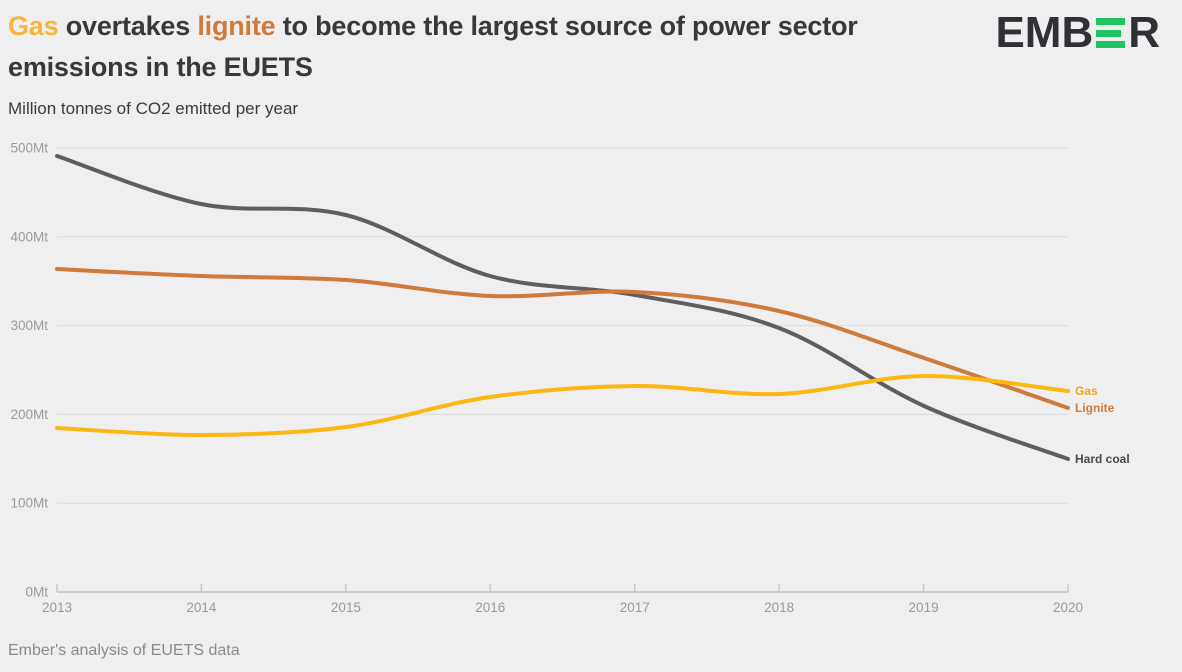 This screenshot has height=672, width=1182. Describe the element at coordinates (1102, 458) in the screenshot. I see `series-label-hard-coal: Hard coal` at that location.